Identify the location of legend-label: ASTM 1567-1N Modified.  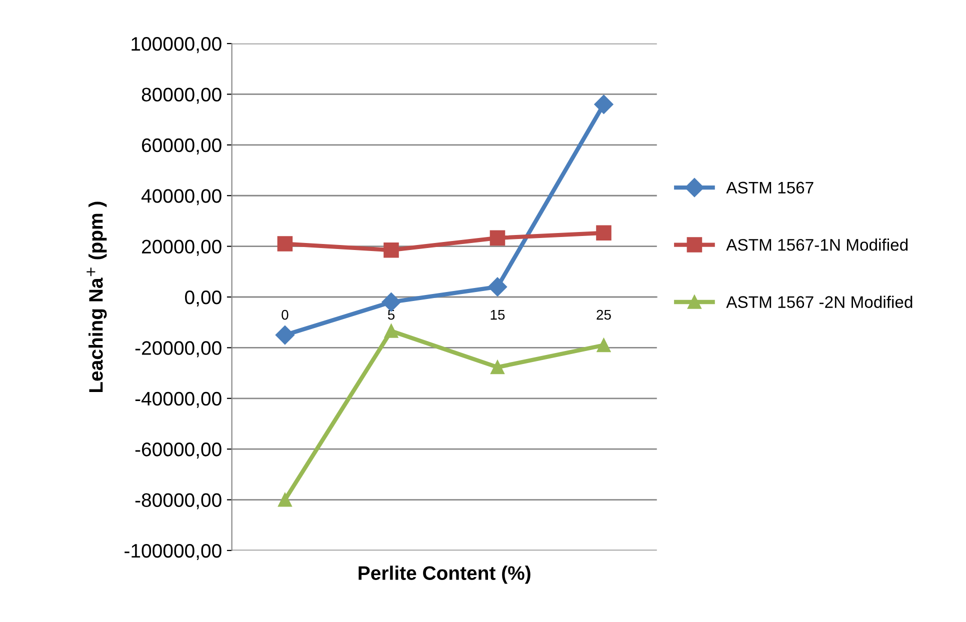
(817, 244).